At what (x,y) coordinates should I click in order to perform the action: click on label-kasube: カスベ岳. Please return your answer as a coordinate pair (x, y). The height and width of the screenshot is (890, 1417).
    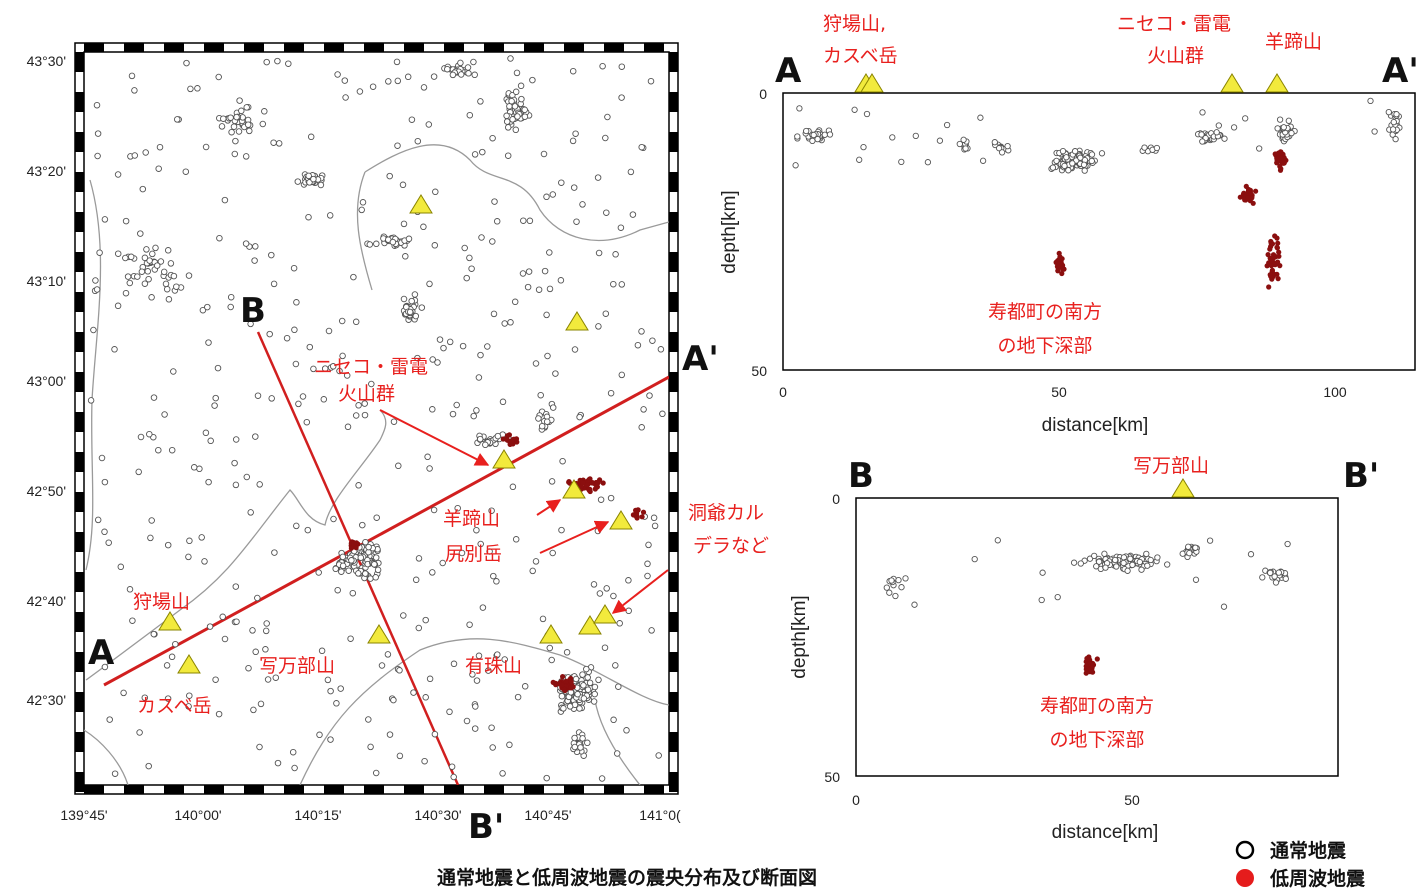
    Looking at the image, I should click on (174, 706).